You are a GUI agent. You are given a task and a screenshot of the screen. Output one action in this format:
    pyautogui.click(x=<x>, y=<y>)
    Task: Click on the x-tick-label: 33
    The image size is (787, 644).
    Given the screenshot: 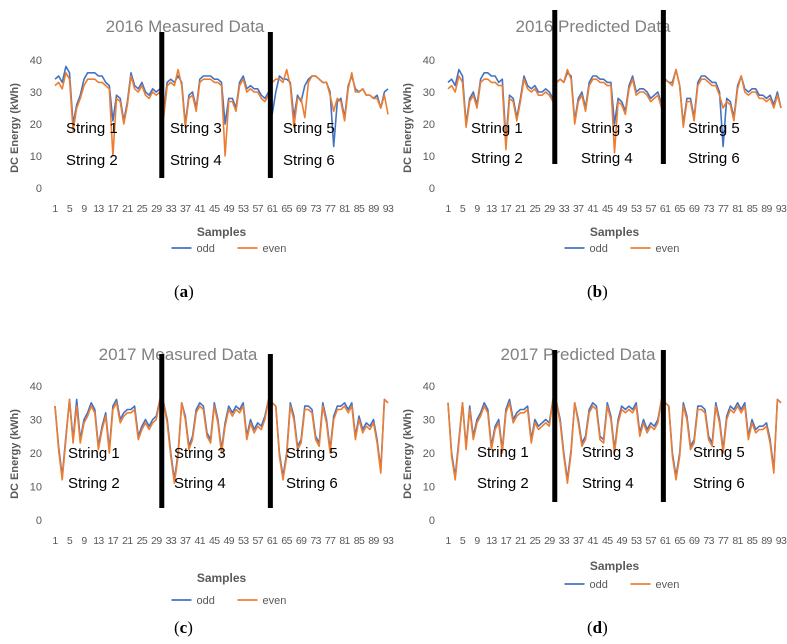 What is the action you would take?
    pyautogui.click(x=564, y=541)
    